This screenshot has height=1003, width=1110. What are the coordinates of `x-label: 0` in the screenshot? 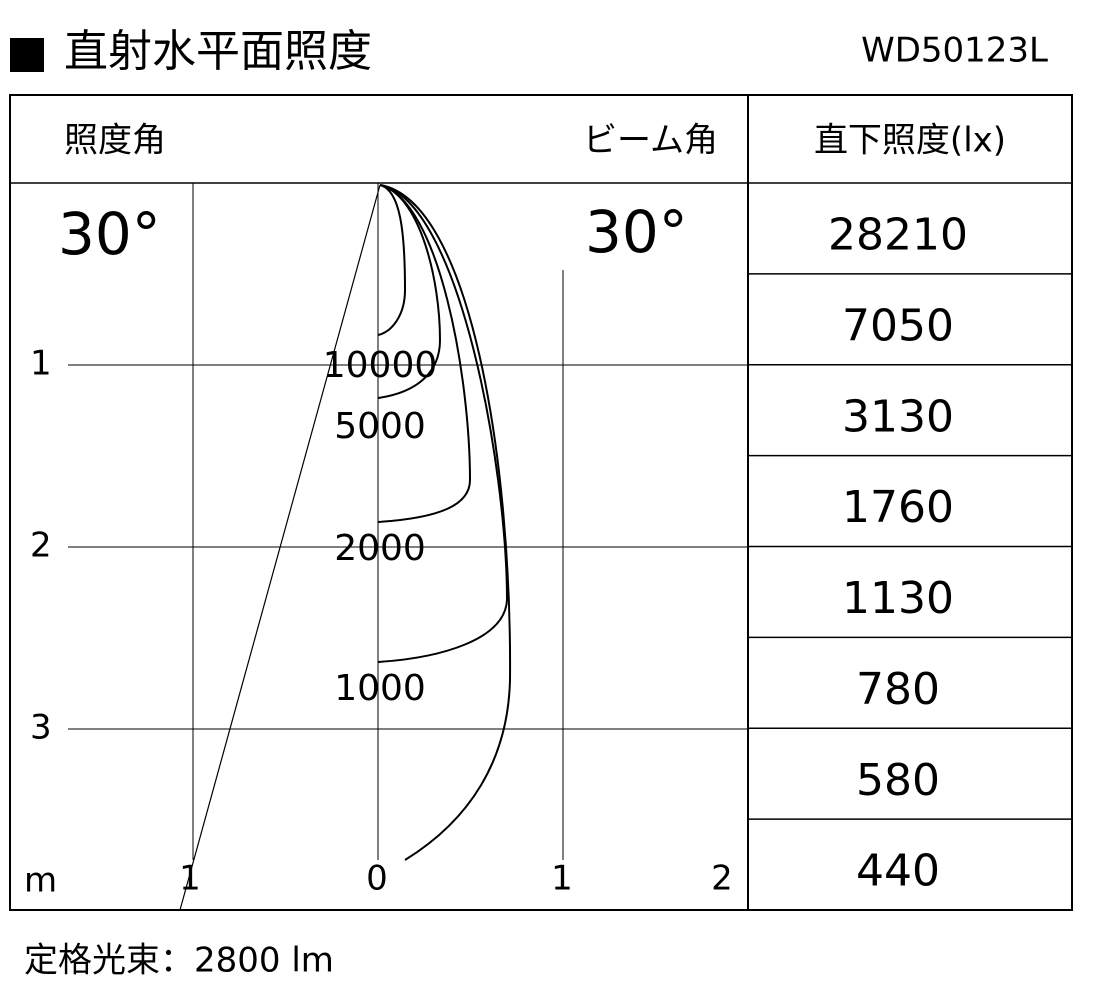 It's located at (377, 879).